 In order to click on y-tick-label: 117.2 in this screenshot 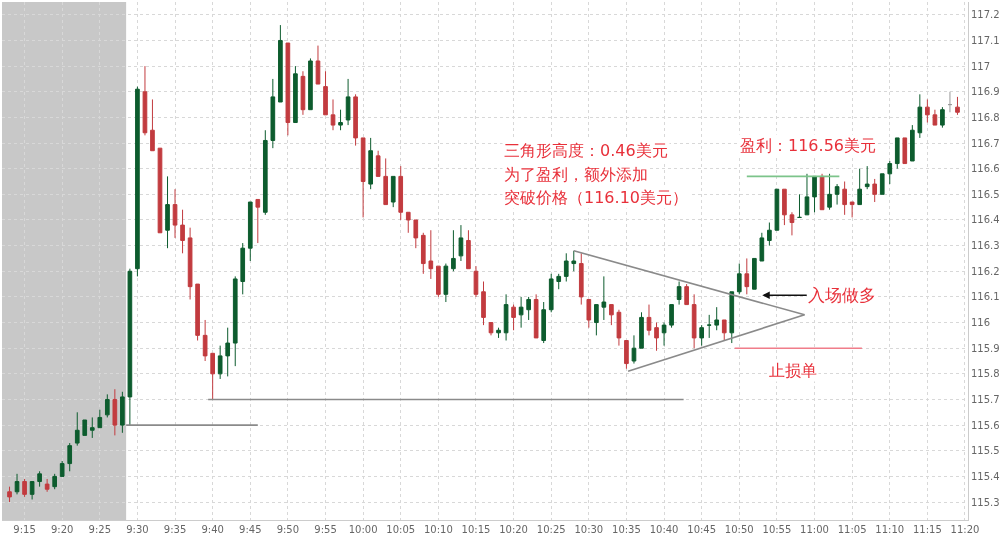, I will do `click(985, 15)`.